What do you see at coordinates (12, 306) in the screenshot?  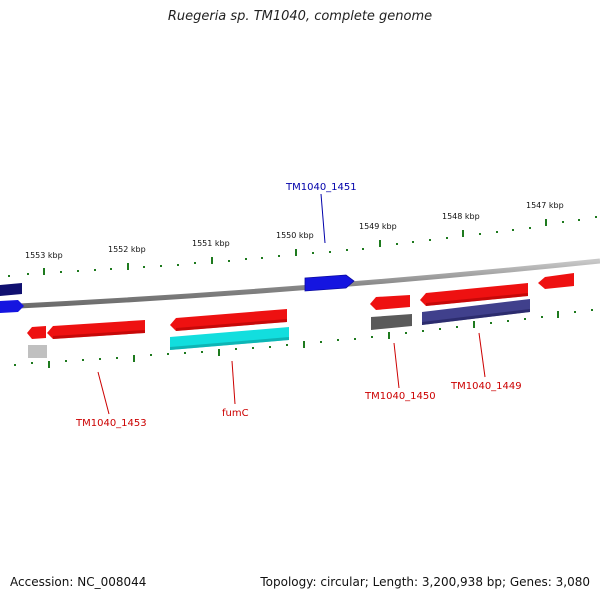 I see `gene-left-blue` at bounding box center [12, 306].